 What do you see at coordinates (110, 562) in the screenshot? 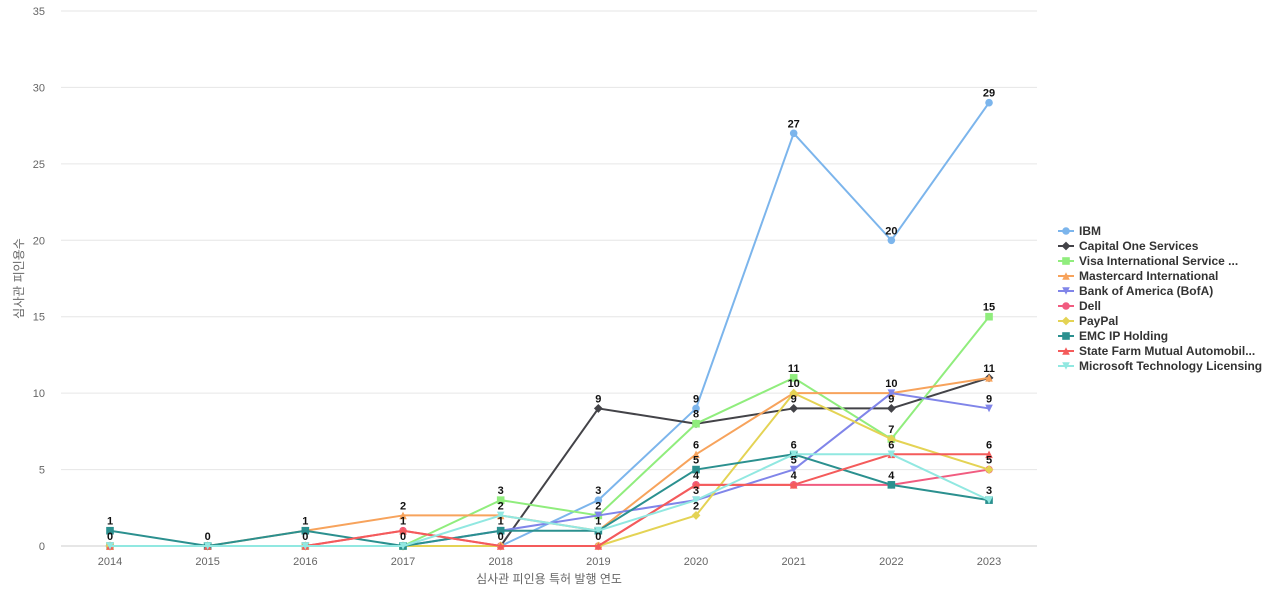
I see `x-tick-label: 2014` at bounding box center [110, 562].